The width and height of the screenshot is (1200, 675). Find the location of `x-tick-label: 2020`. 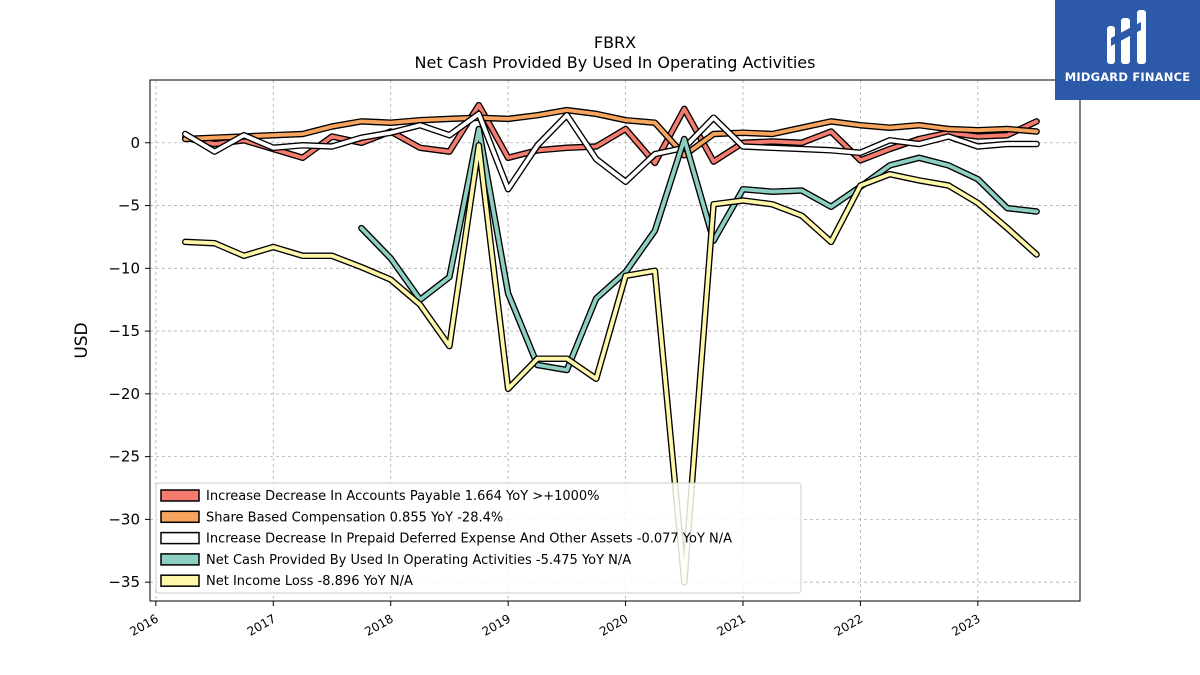

x-tick-label: 2020 is located at coordinates (613, 624).